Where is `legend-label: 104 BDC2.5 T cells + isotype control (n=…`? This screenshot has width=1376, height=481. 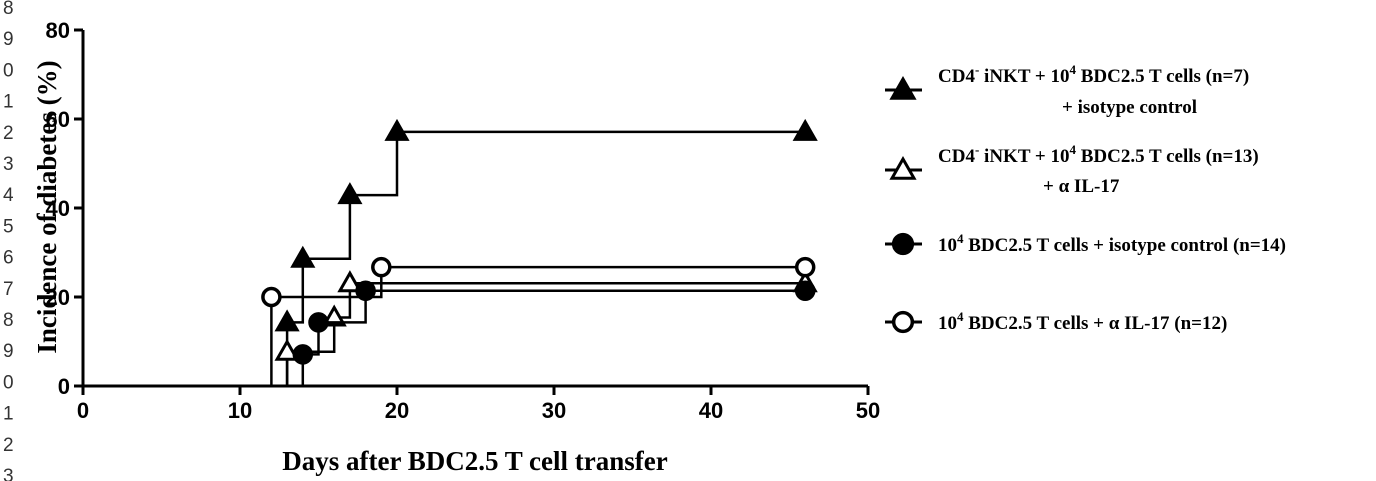
legend-label: 104 BDC2.5 T cells + isotype control (n=… is located at coordinates (1112, 243).